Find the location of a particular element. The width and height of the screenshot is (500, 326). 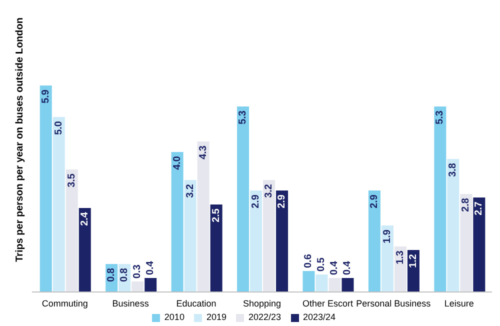

x-tick-label: Shopping is located at coordinates (262, 303).